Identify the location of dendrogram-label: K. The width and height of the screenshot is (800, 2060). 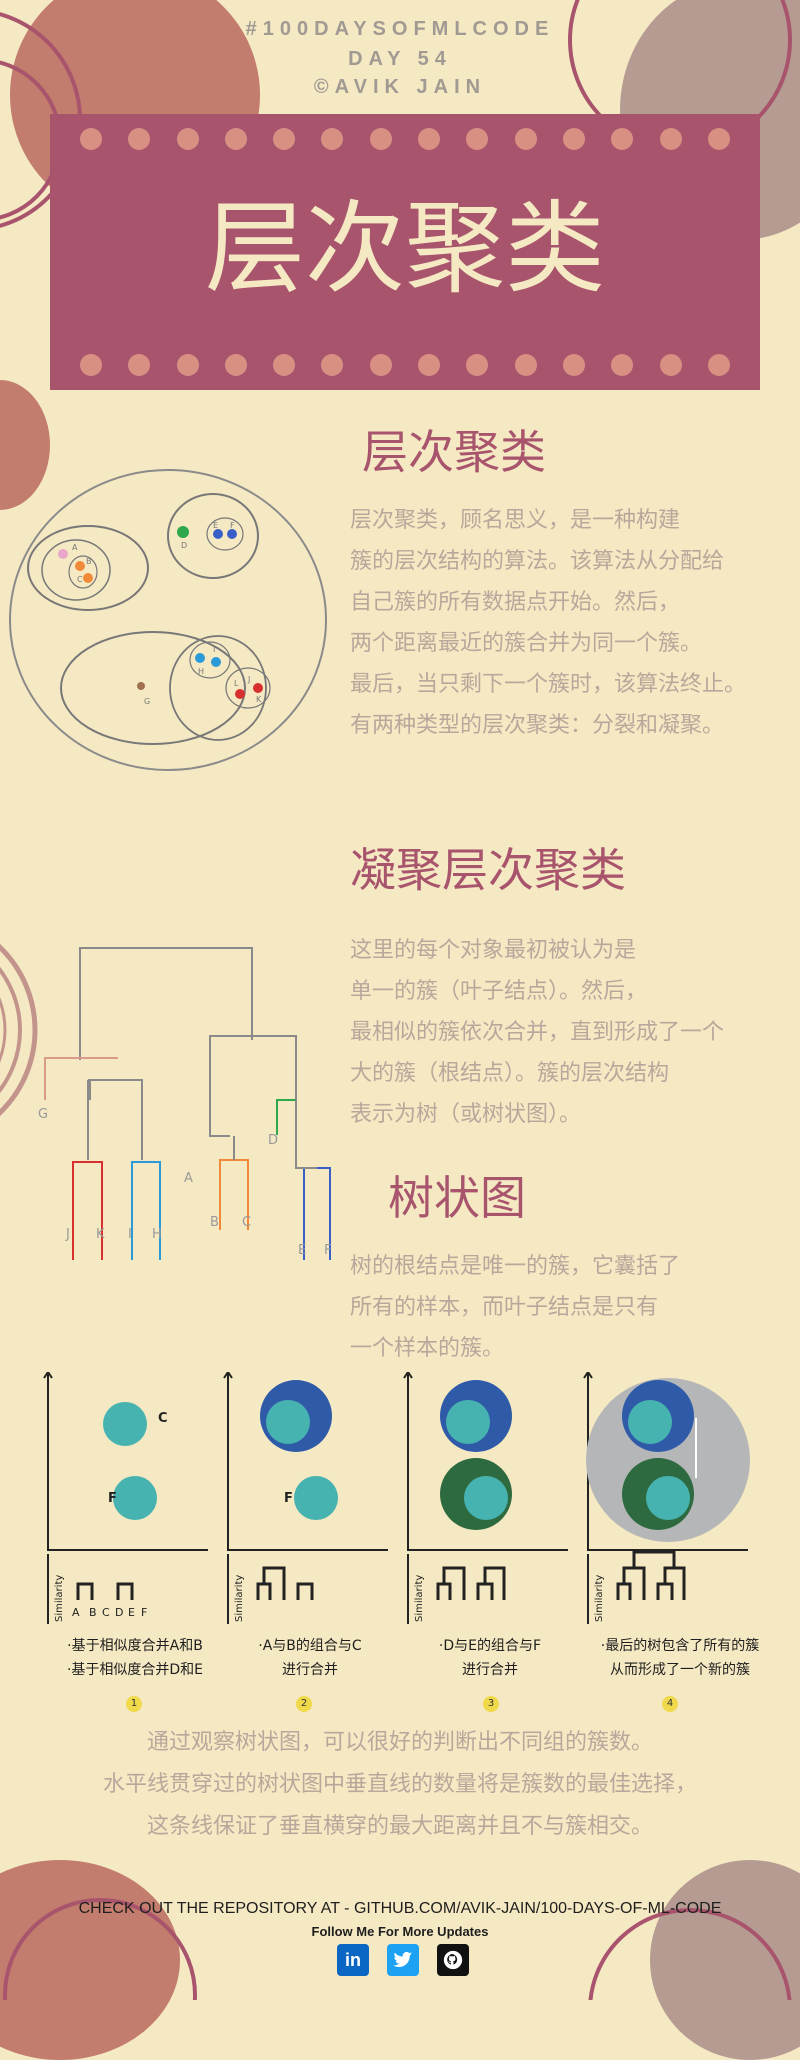
(100, 1234).